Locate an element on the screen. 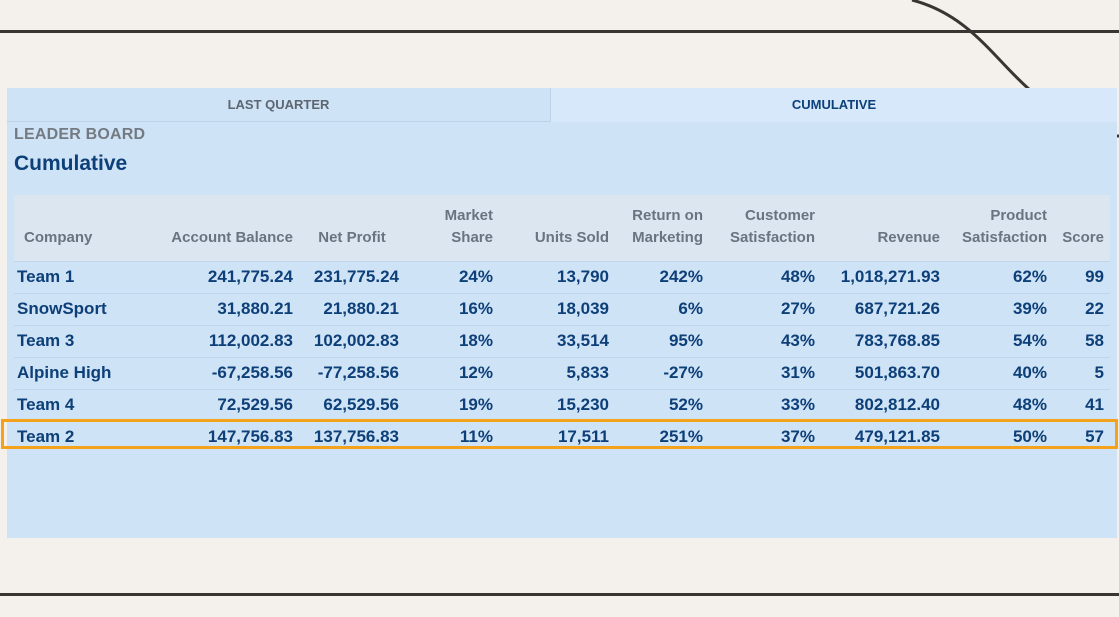 Image resolution: width=1119 pixels, height=617 pixels. table-cell: 39% is located at coordinates (999, 308).